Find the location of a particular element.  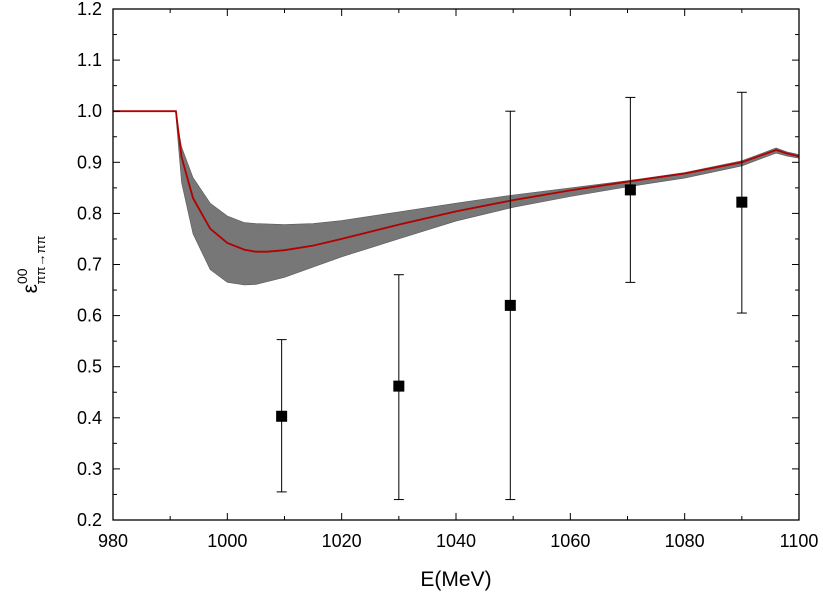

x-tick-label: 1100 is located at coordinates (799, 541).